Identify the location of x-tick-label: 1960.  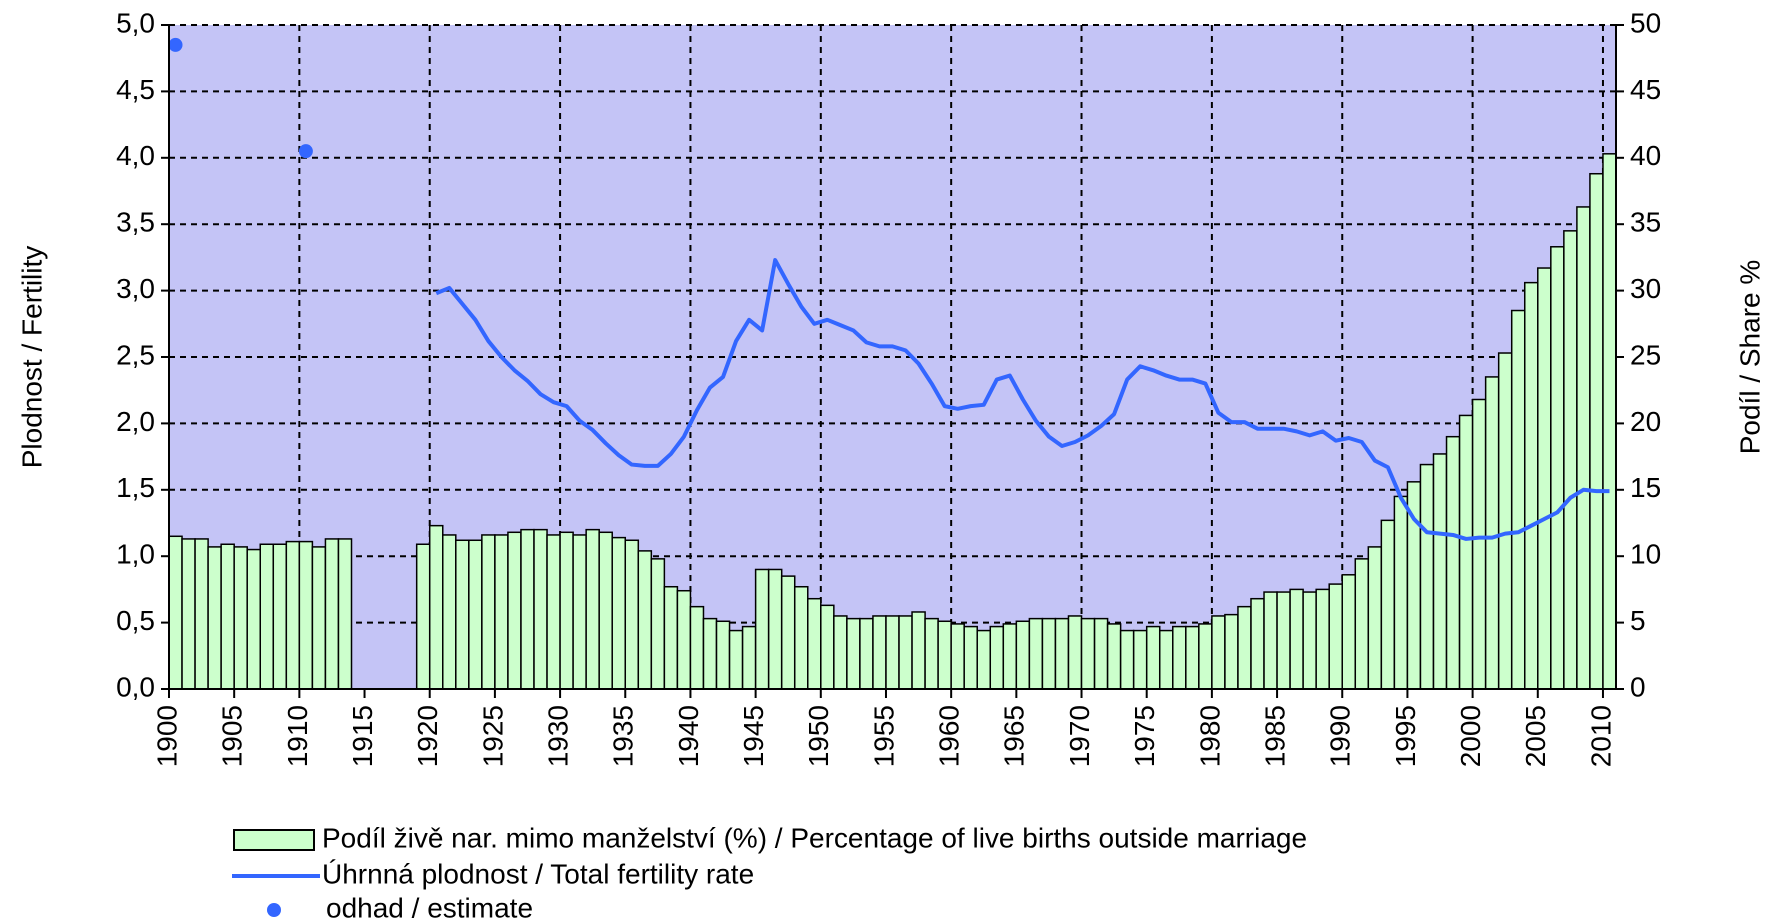
(949, 736).